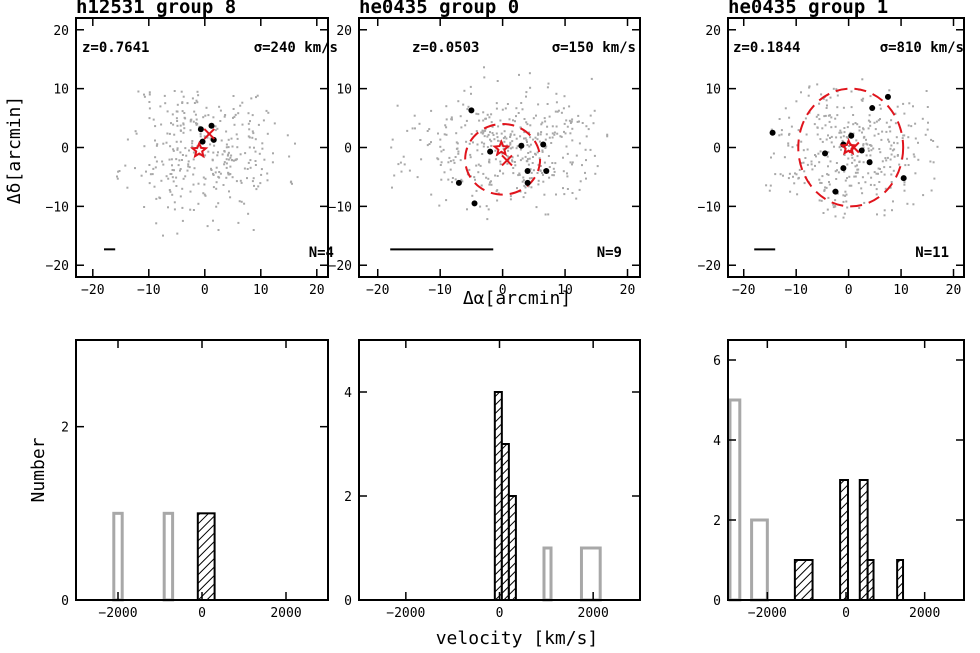 Image resolution: width=980 pixels, height=653 pixels. What do you see at coordinates (317, 290) in the screenshot?
I see `x-tick-label: 20` at bounding box center [317, 290].